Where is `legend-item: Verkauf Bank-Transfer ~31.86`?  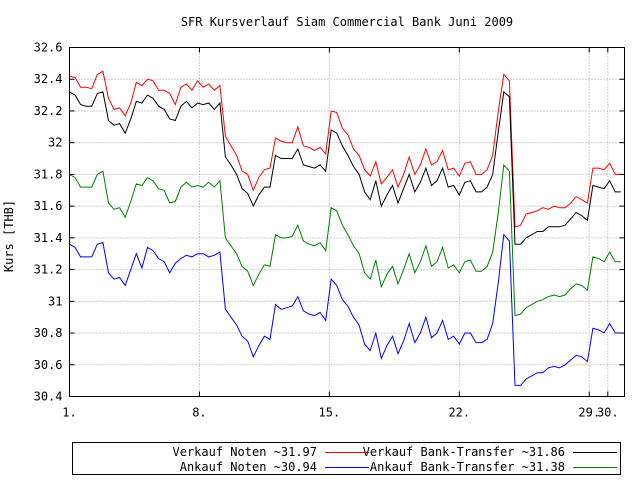 legend-item: Verkauf Bank-Transfer ~31.86 is located at coordinates (490, 452).